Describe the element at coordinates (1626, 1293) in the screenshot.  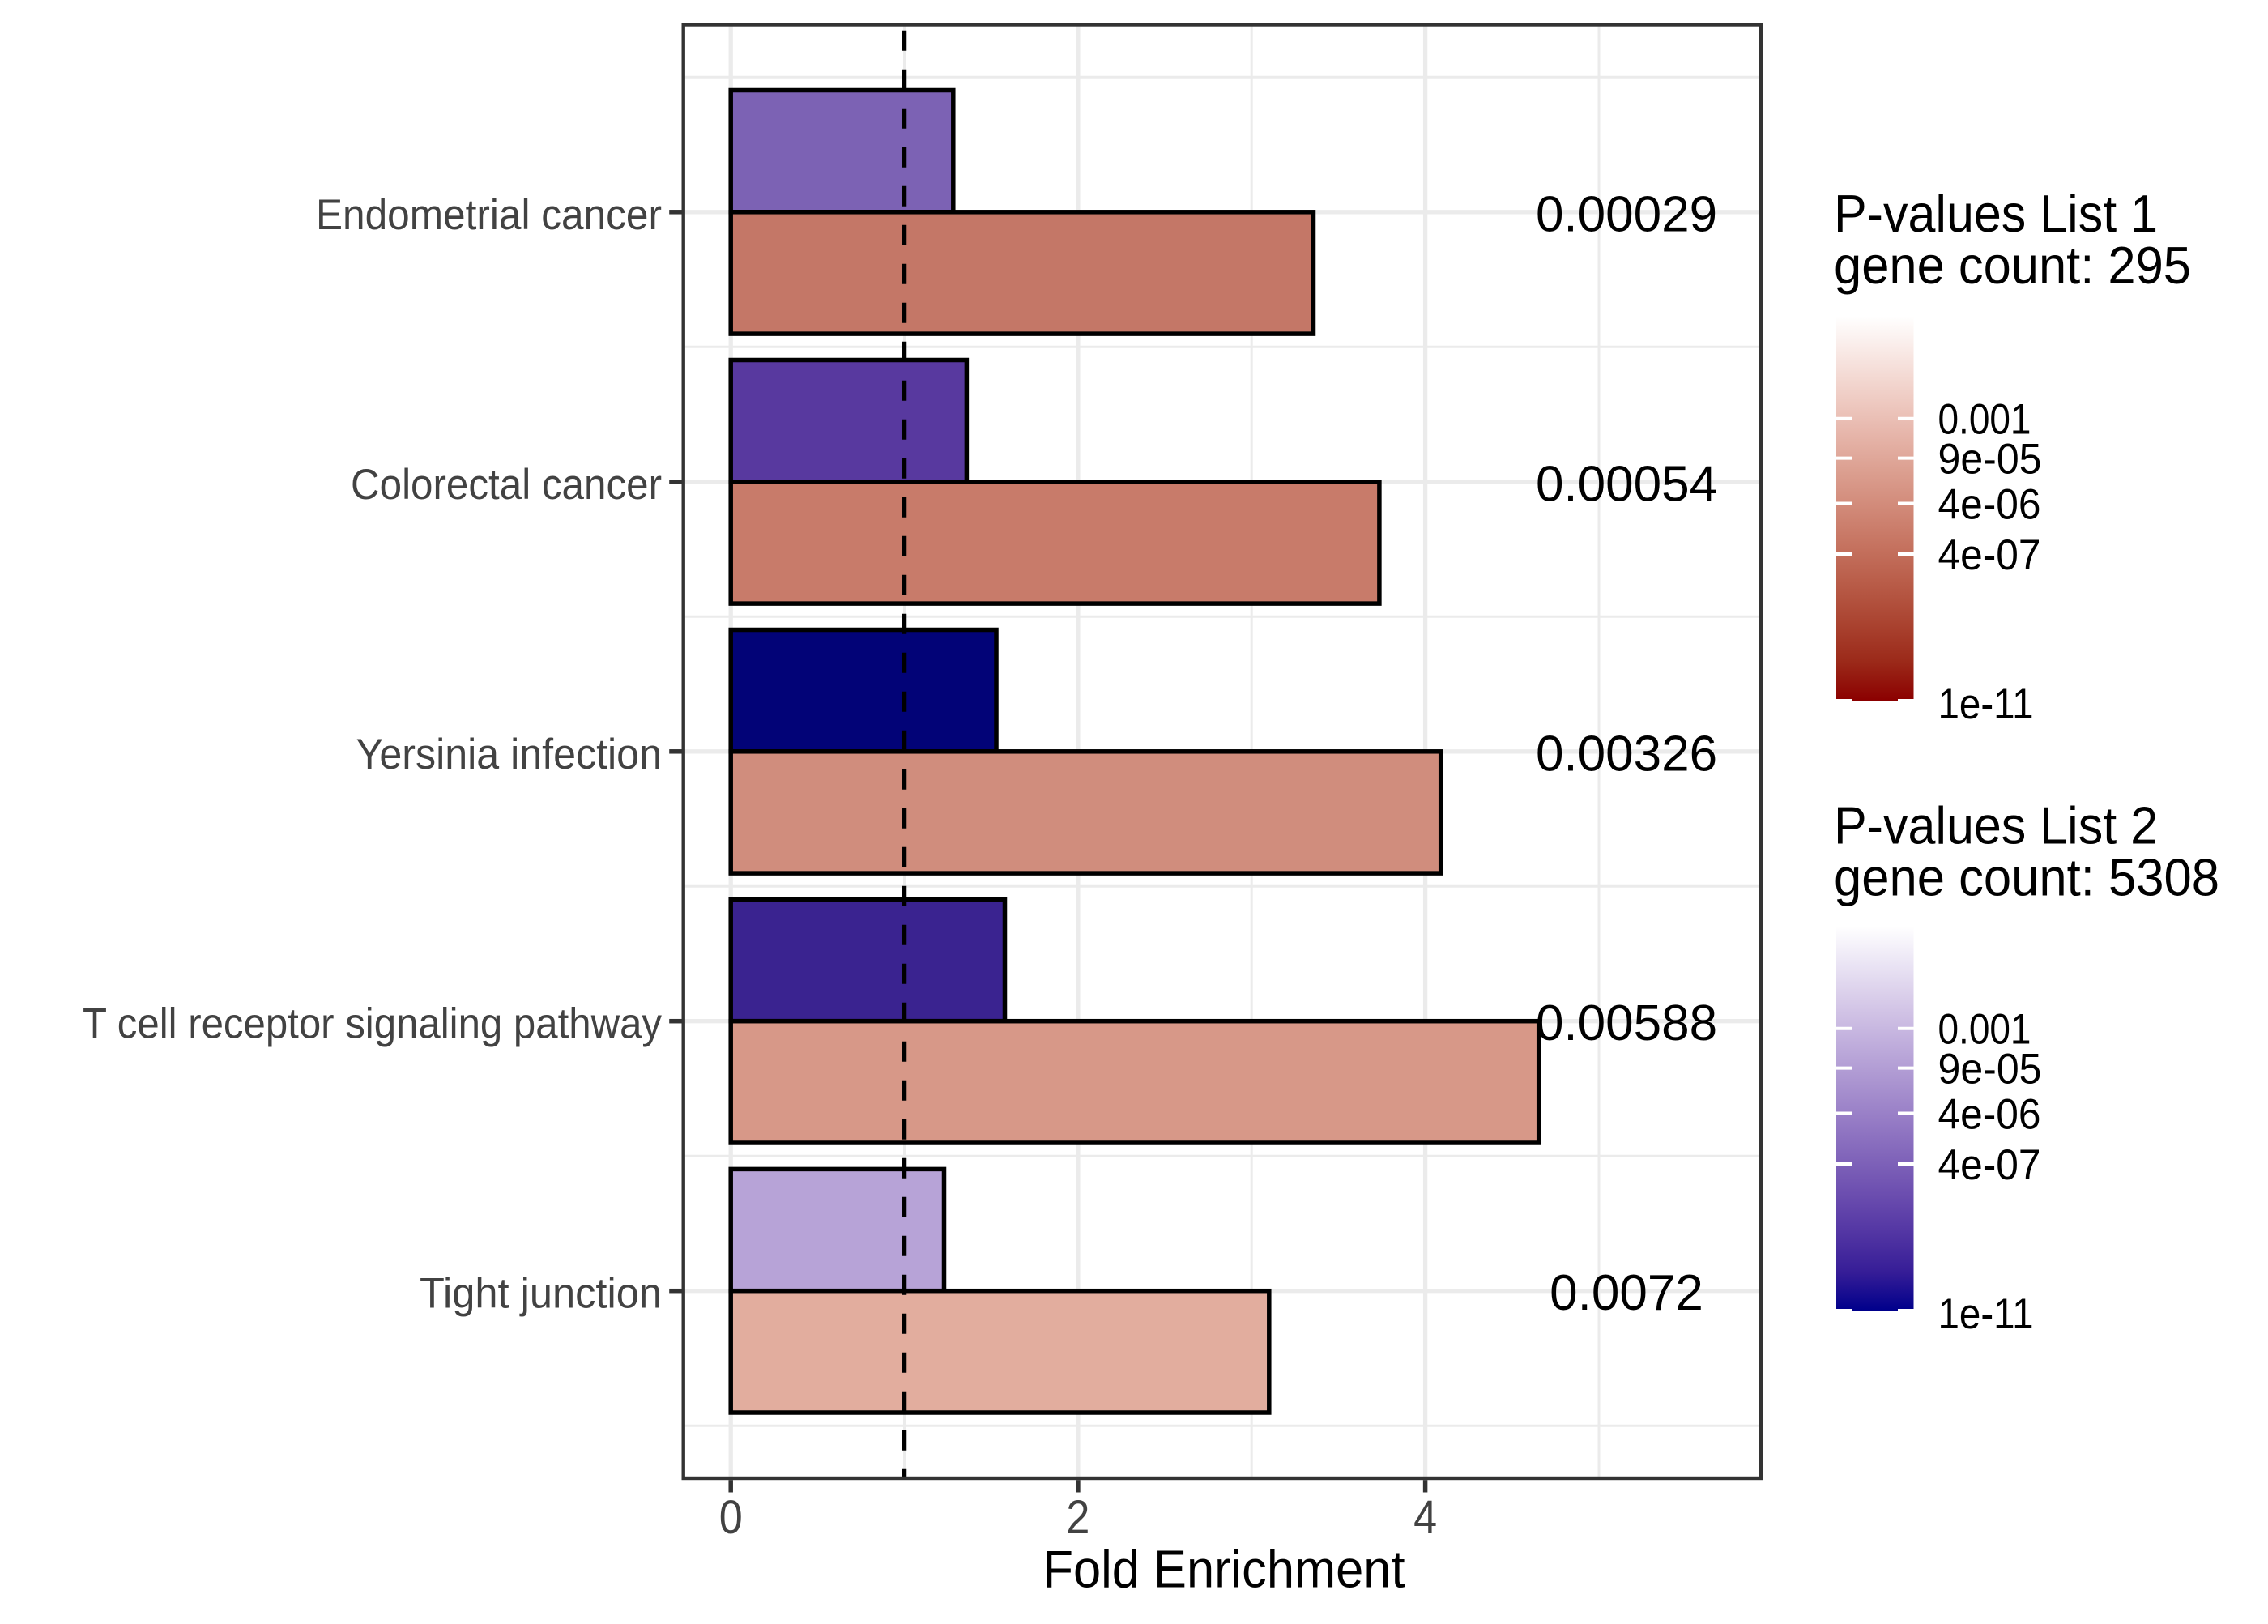
I see `svg-text: 0.0072` at that location.